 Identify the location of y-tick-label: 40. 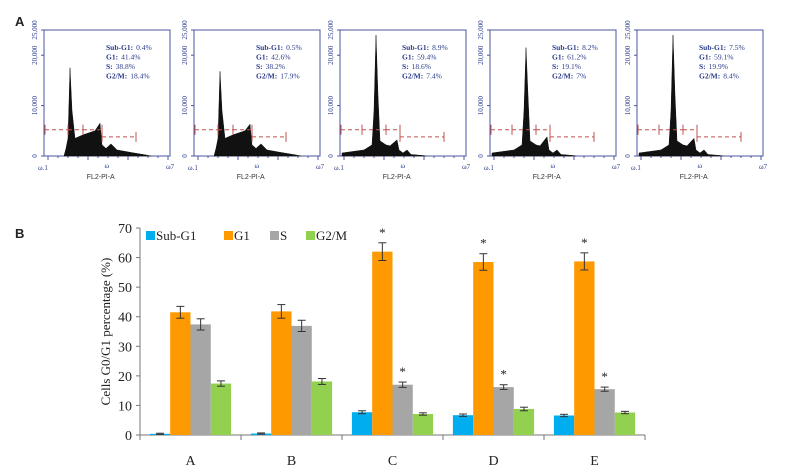
(125, 318).